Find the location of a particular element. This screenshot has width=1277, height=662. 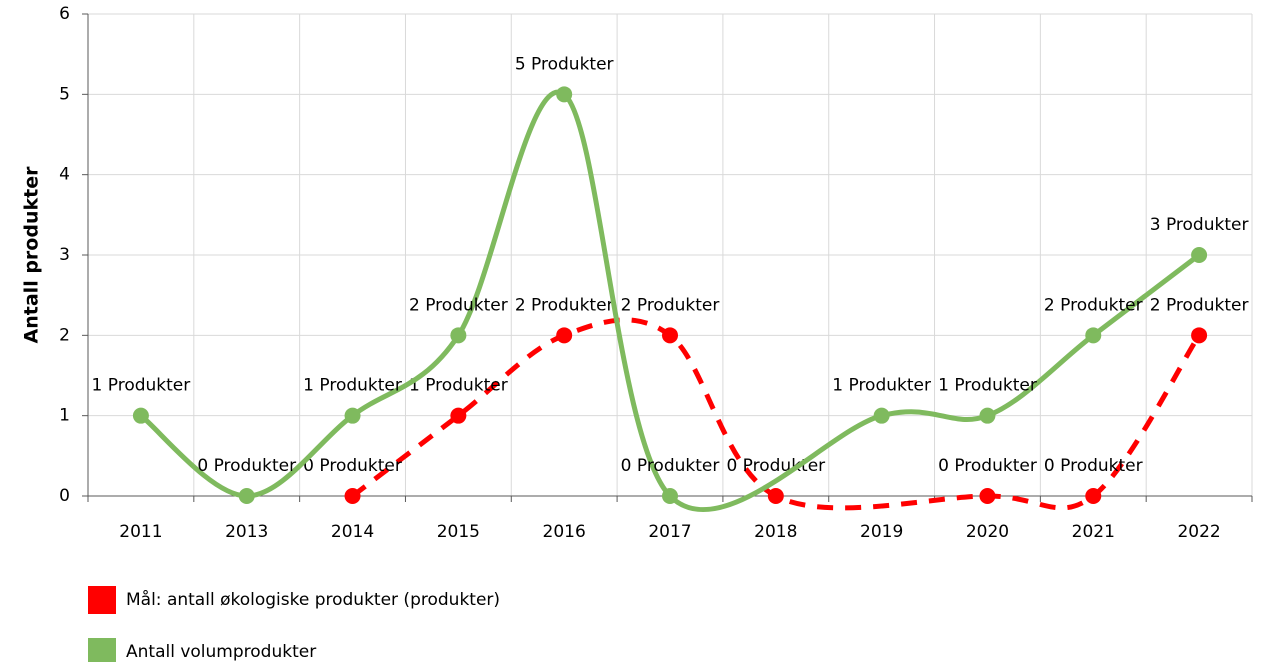

y-tick-label: 6 is located at coordinates (64, 14).